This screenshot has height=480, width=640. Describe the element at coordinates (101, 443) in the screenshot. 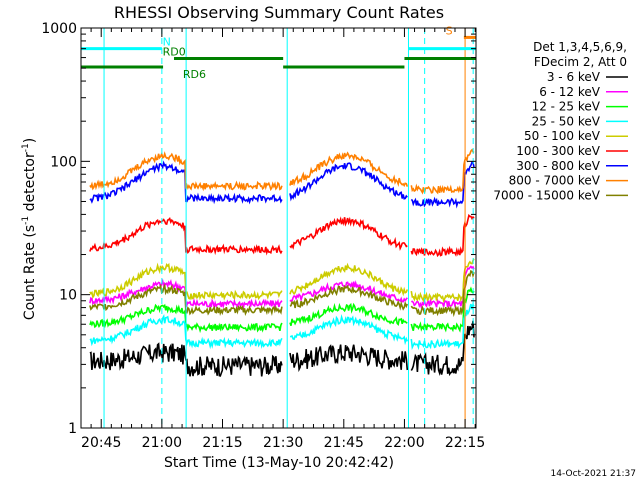

I see `x-tick-label: 20:45` at that location.